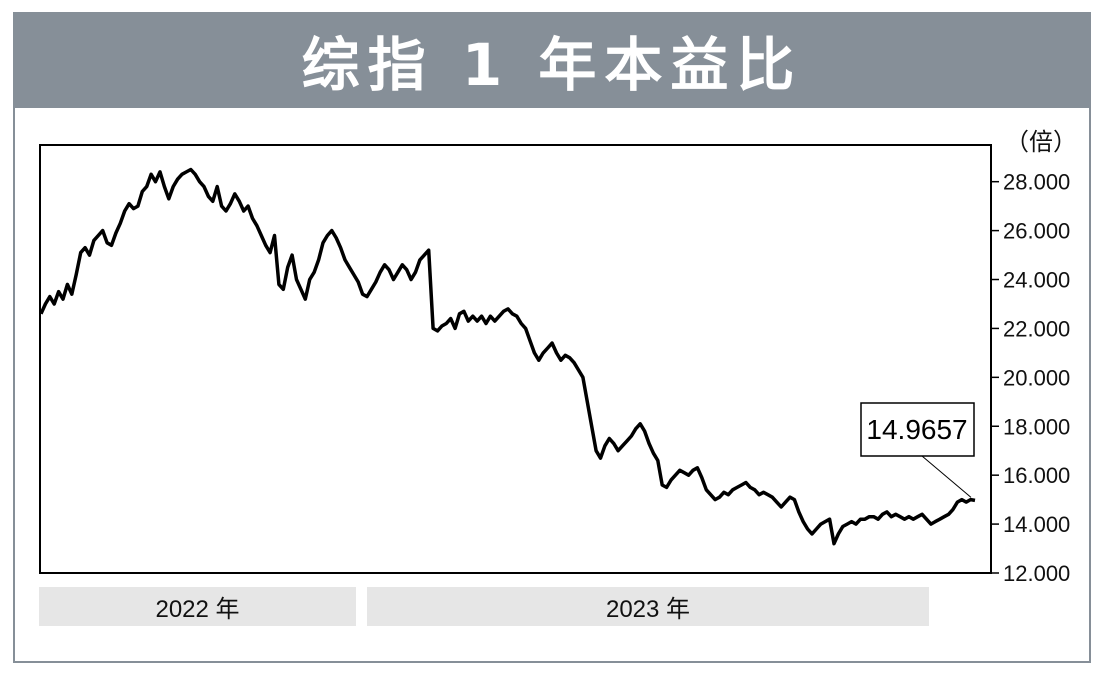  I want to click on callout-leader, so click(946, 476).